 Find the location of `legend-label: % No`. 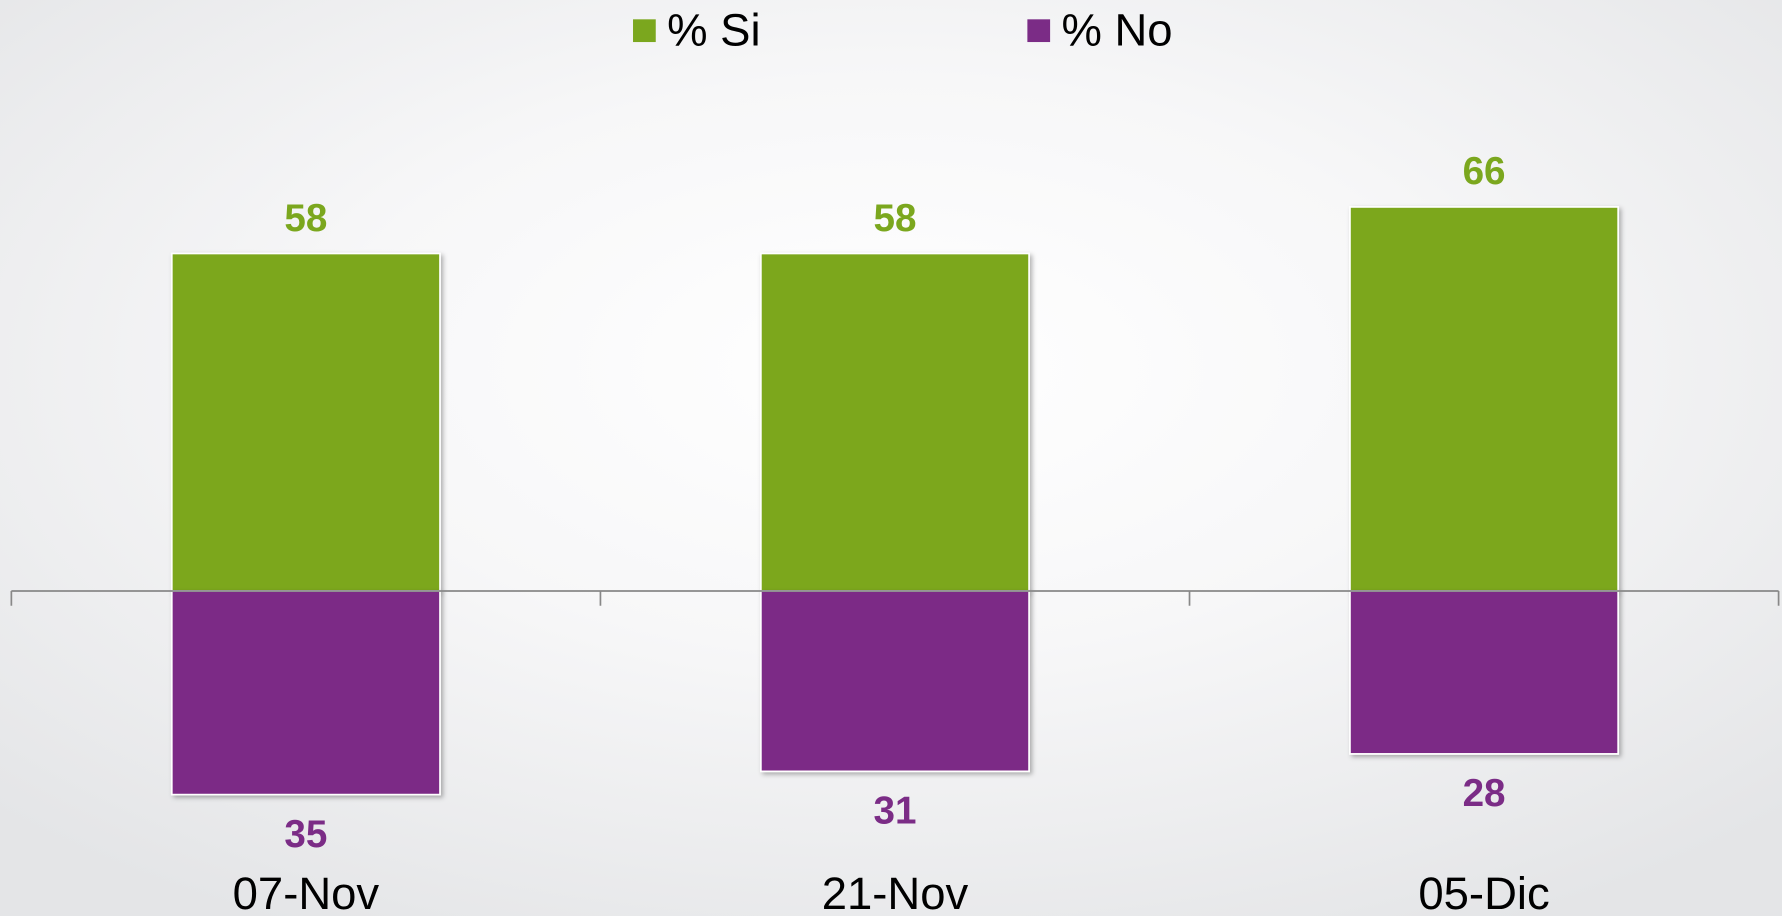

legend-label: % No is located at coordinates (1116, 29).